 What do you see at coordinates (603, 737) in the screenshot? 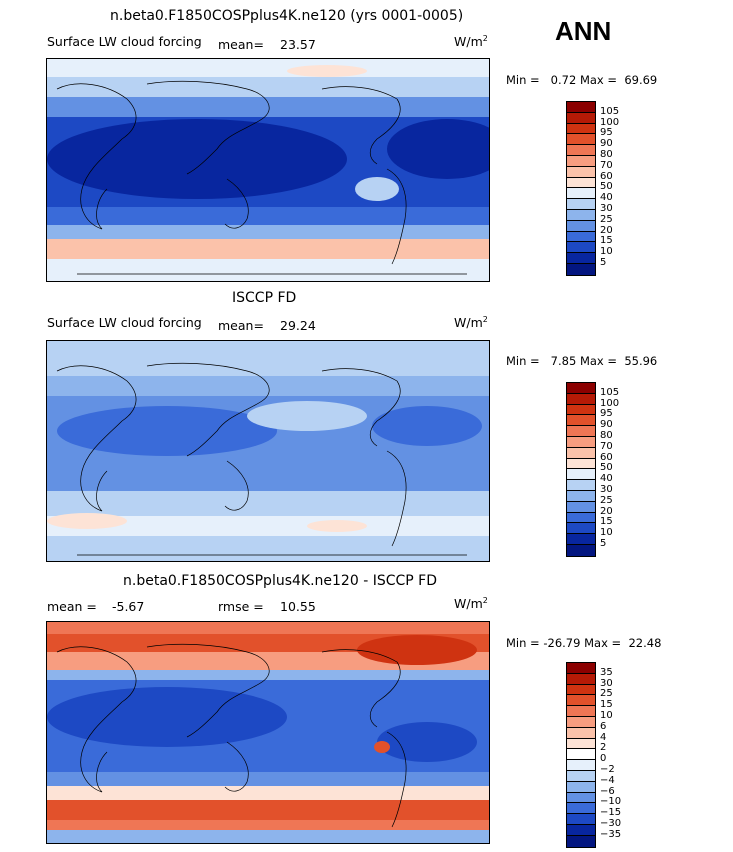
I see `colorbar-tick-label: 4` at bounding box center [603, 737].